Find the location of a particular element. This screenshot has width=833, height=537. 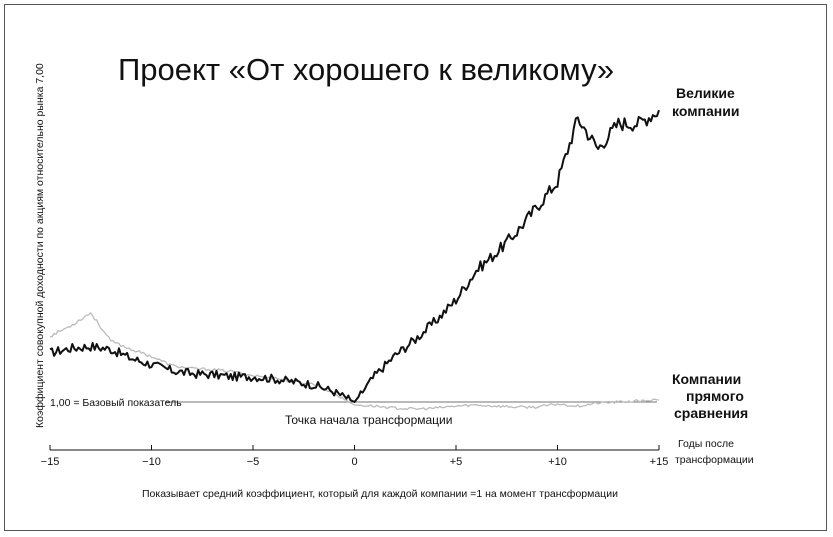

series-label-great-line2: компании is located at coordinates (705, 111).